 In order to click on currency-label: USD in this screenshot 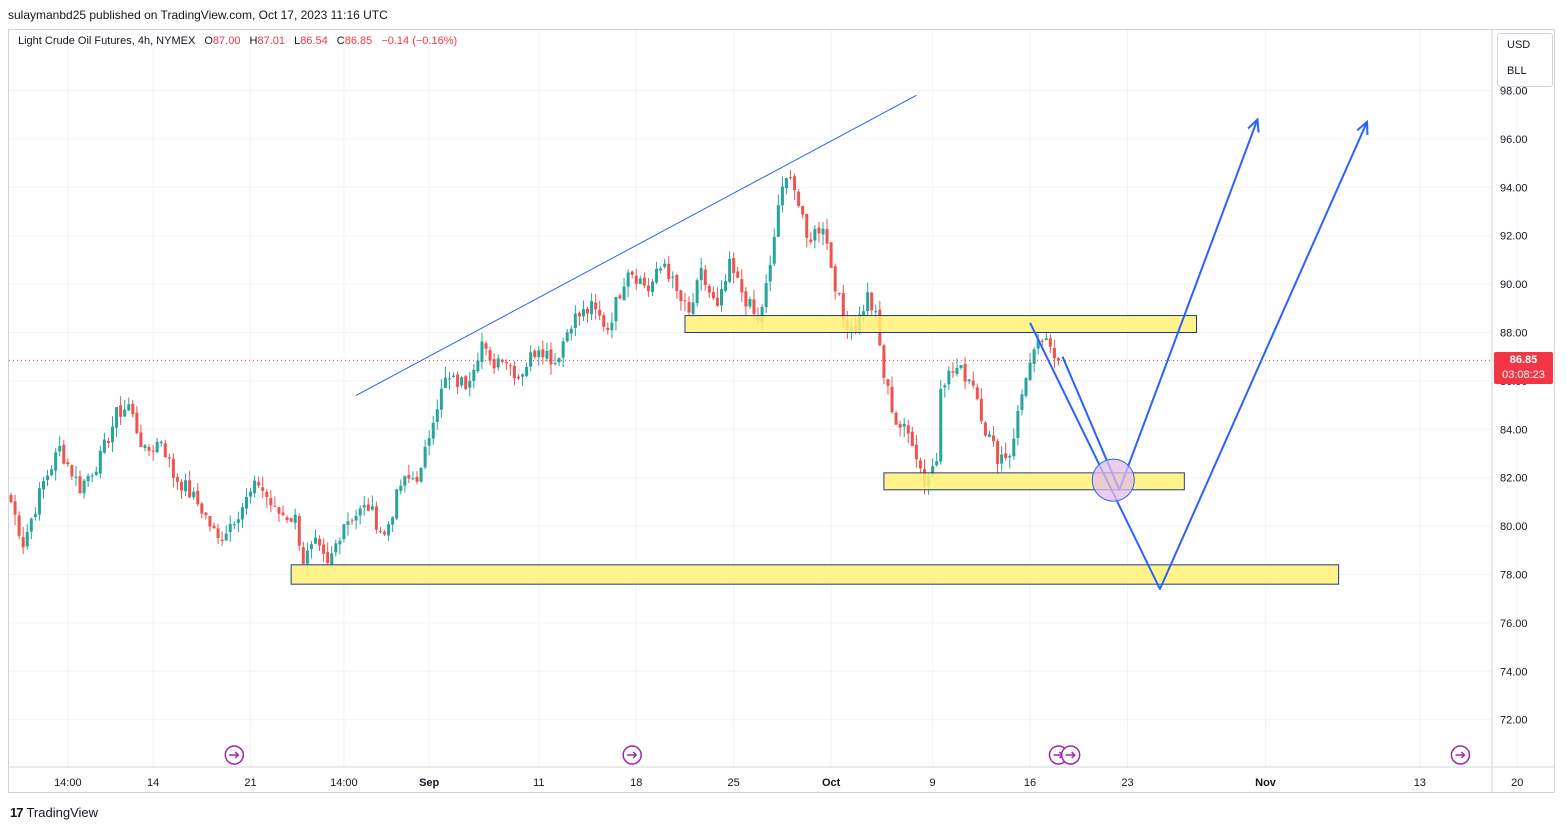, I will do `click(1519, 45)`.